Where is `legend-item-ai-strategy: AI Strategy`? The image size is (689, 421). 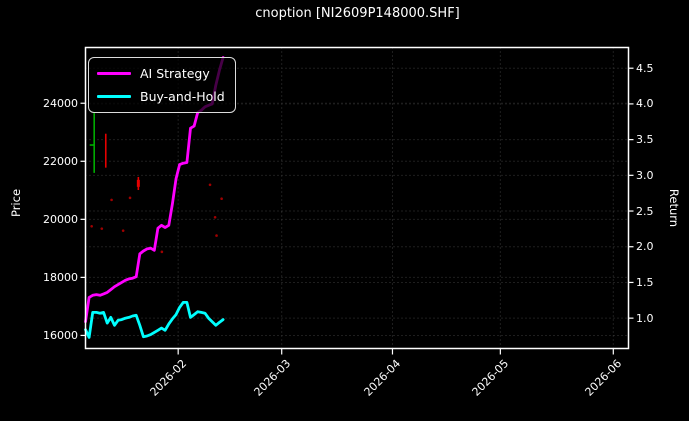
legend-item-ai-strategy: AI Strategy is located at coordinates (161, 73).